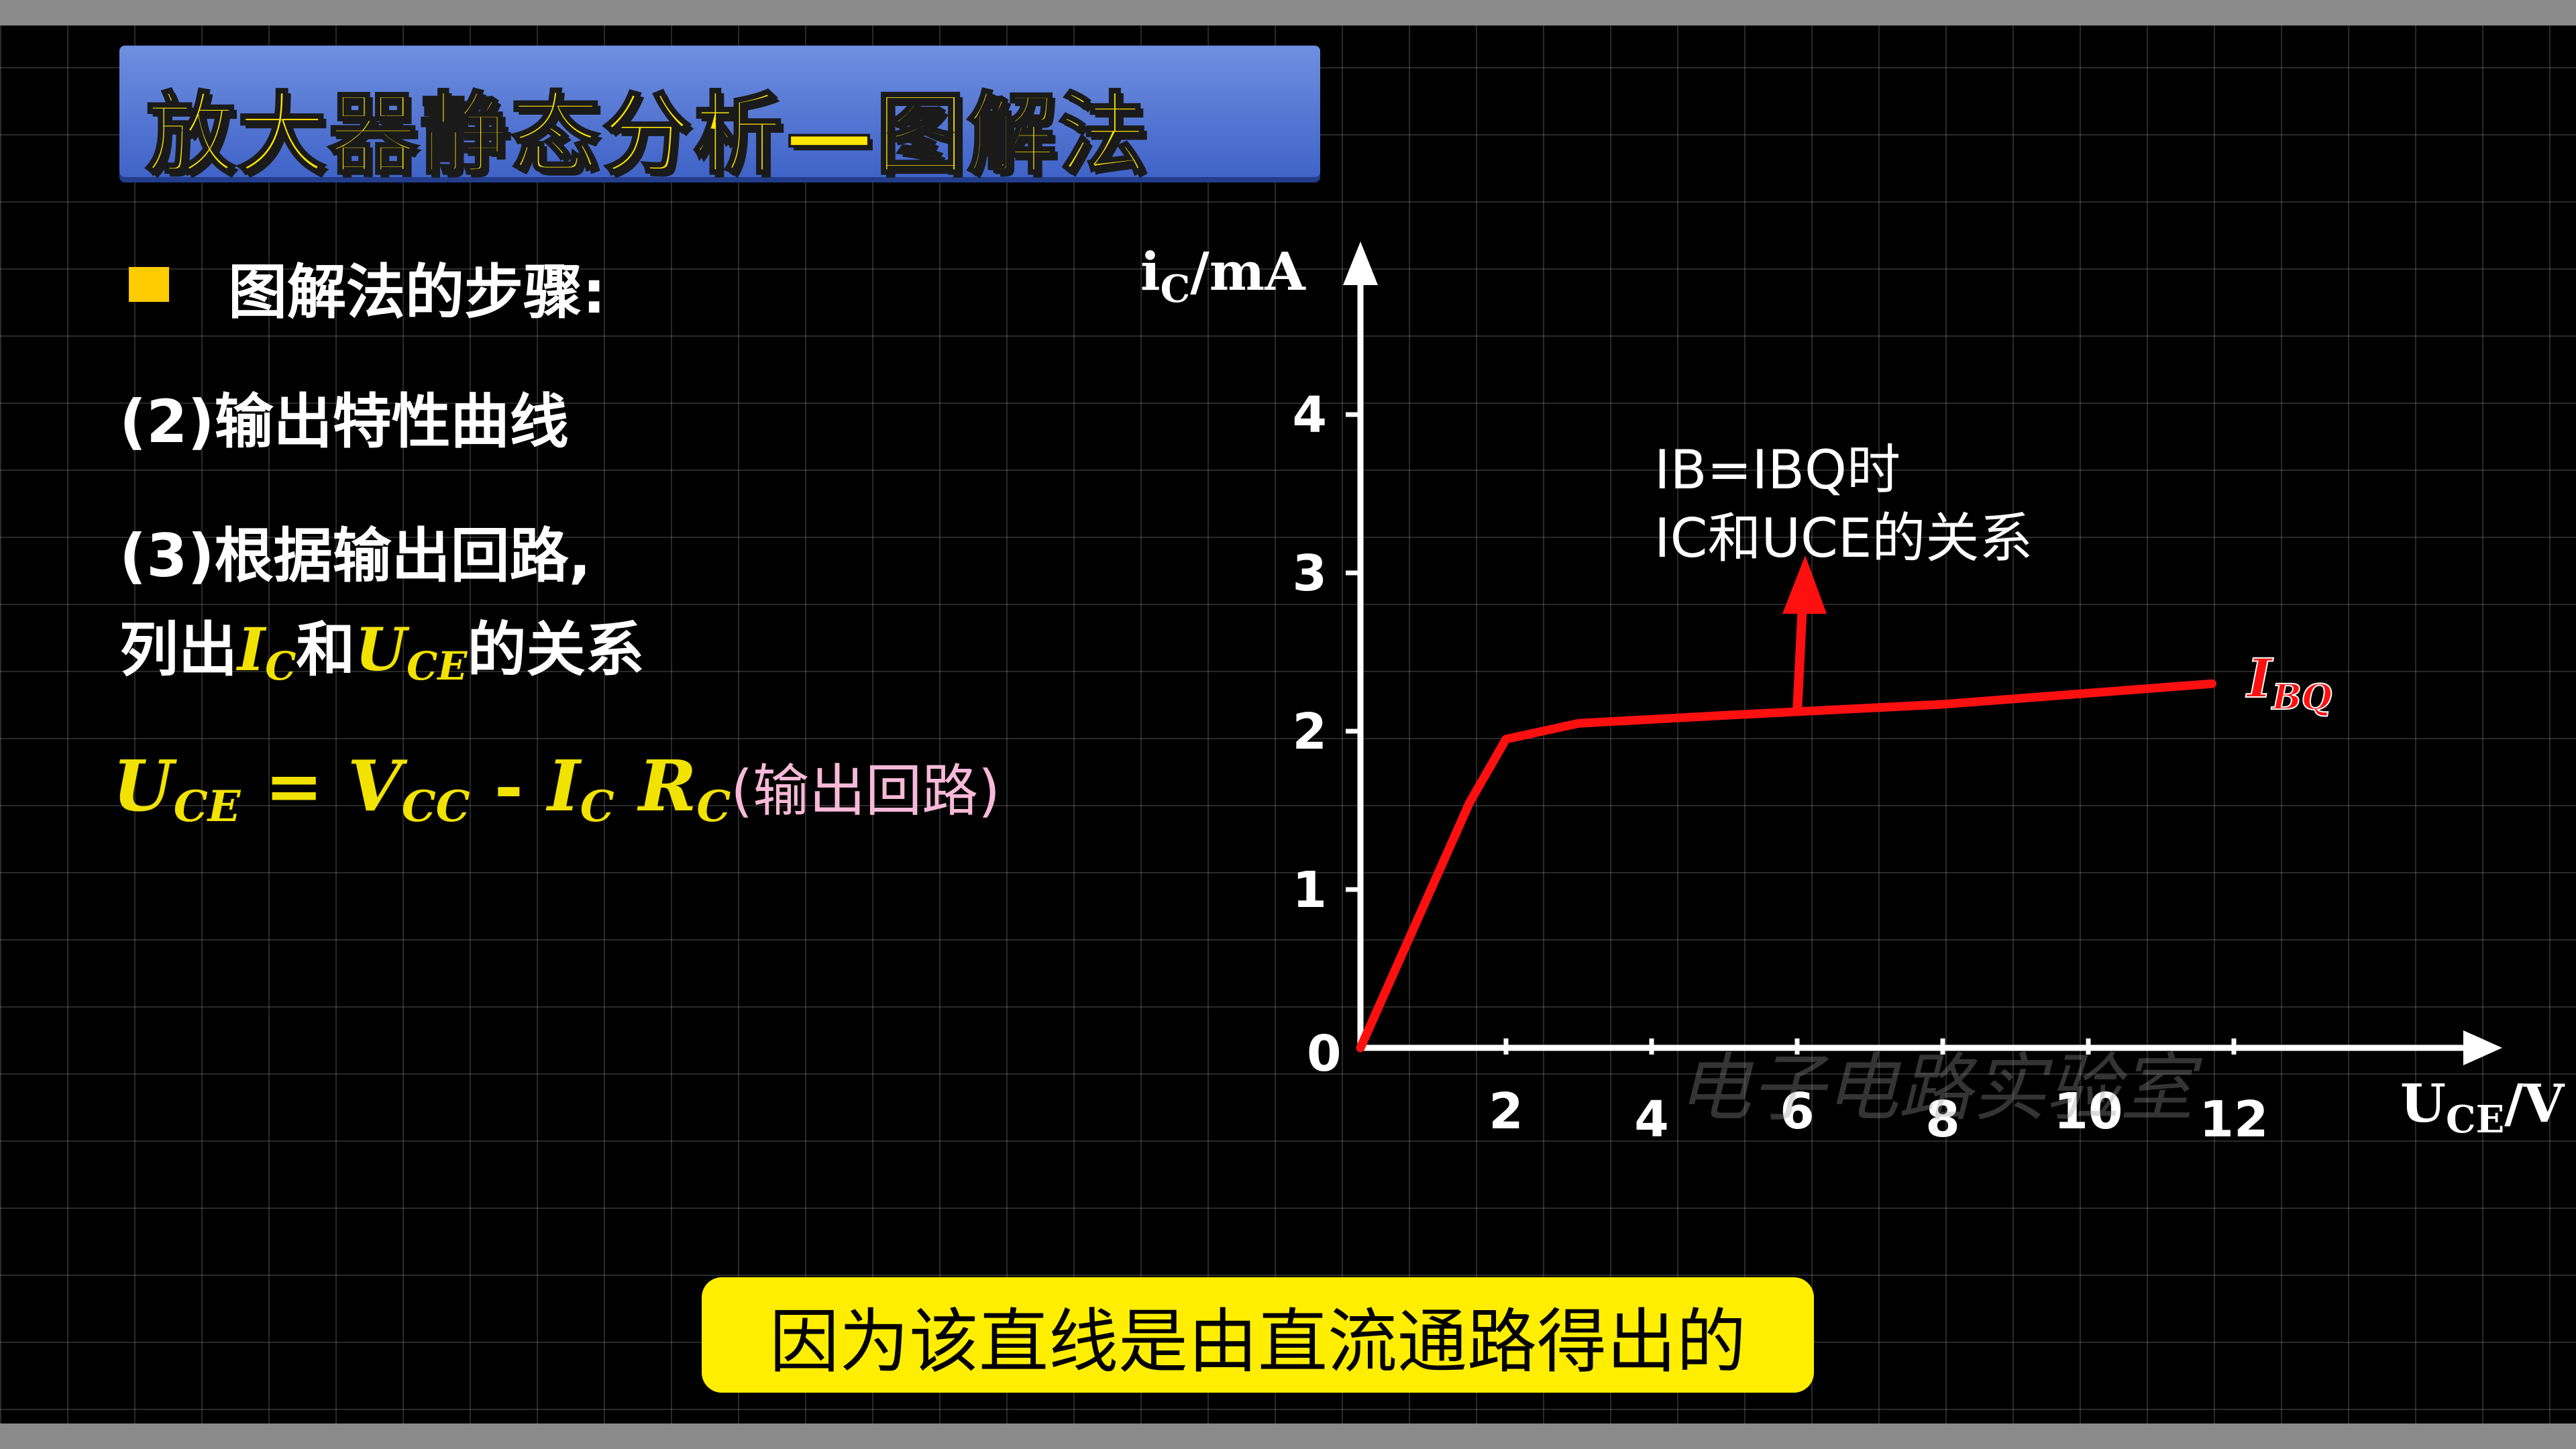  I want to click on y-tick-label: 2, so click(1310, 732).